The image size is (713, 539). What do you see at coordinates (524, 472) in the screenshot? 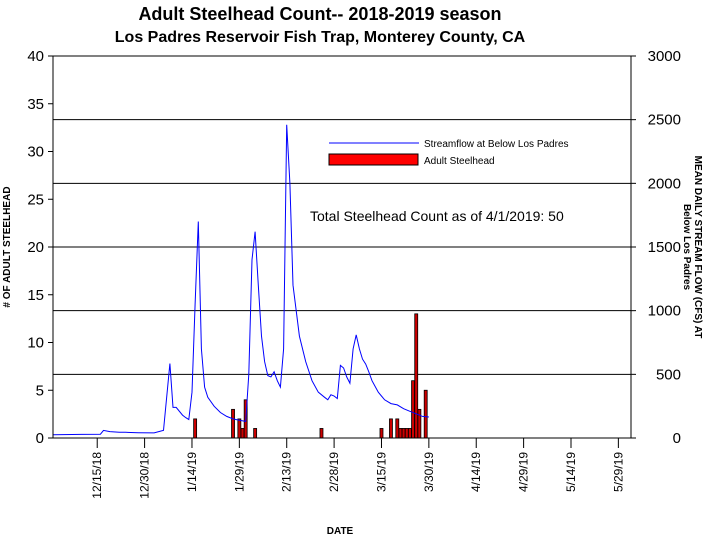
I see `x-tick-label: 4/29/19` at bounding box center [524, 472].